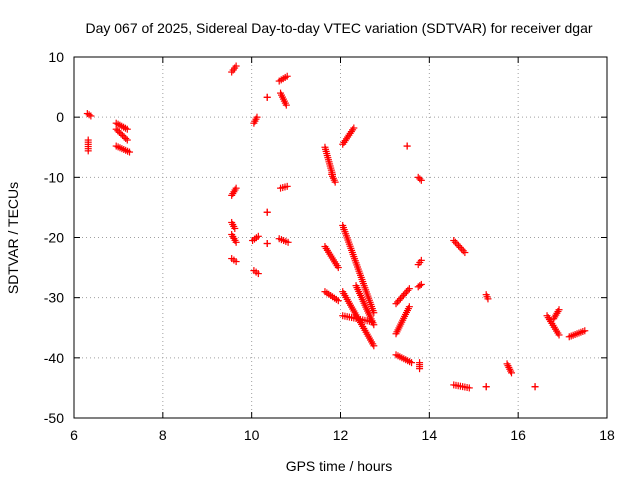 The height and width of the screenshot is (480, 640). I want to click on y-tick-label: 10, so click(56, 57).